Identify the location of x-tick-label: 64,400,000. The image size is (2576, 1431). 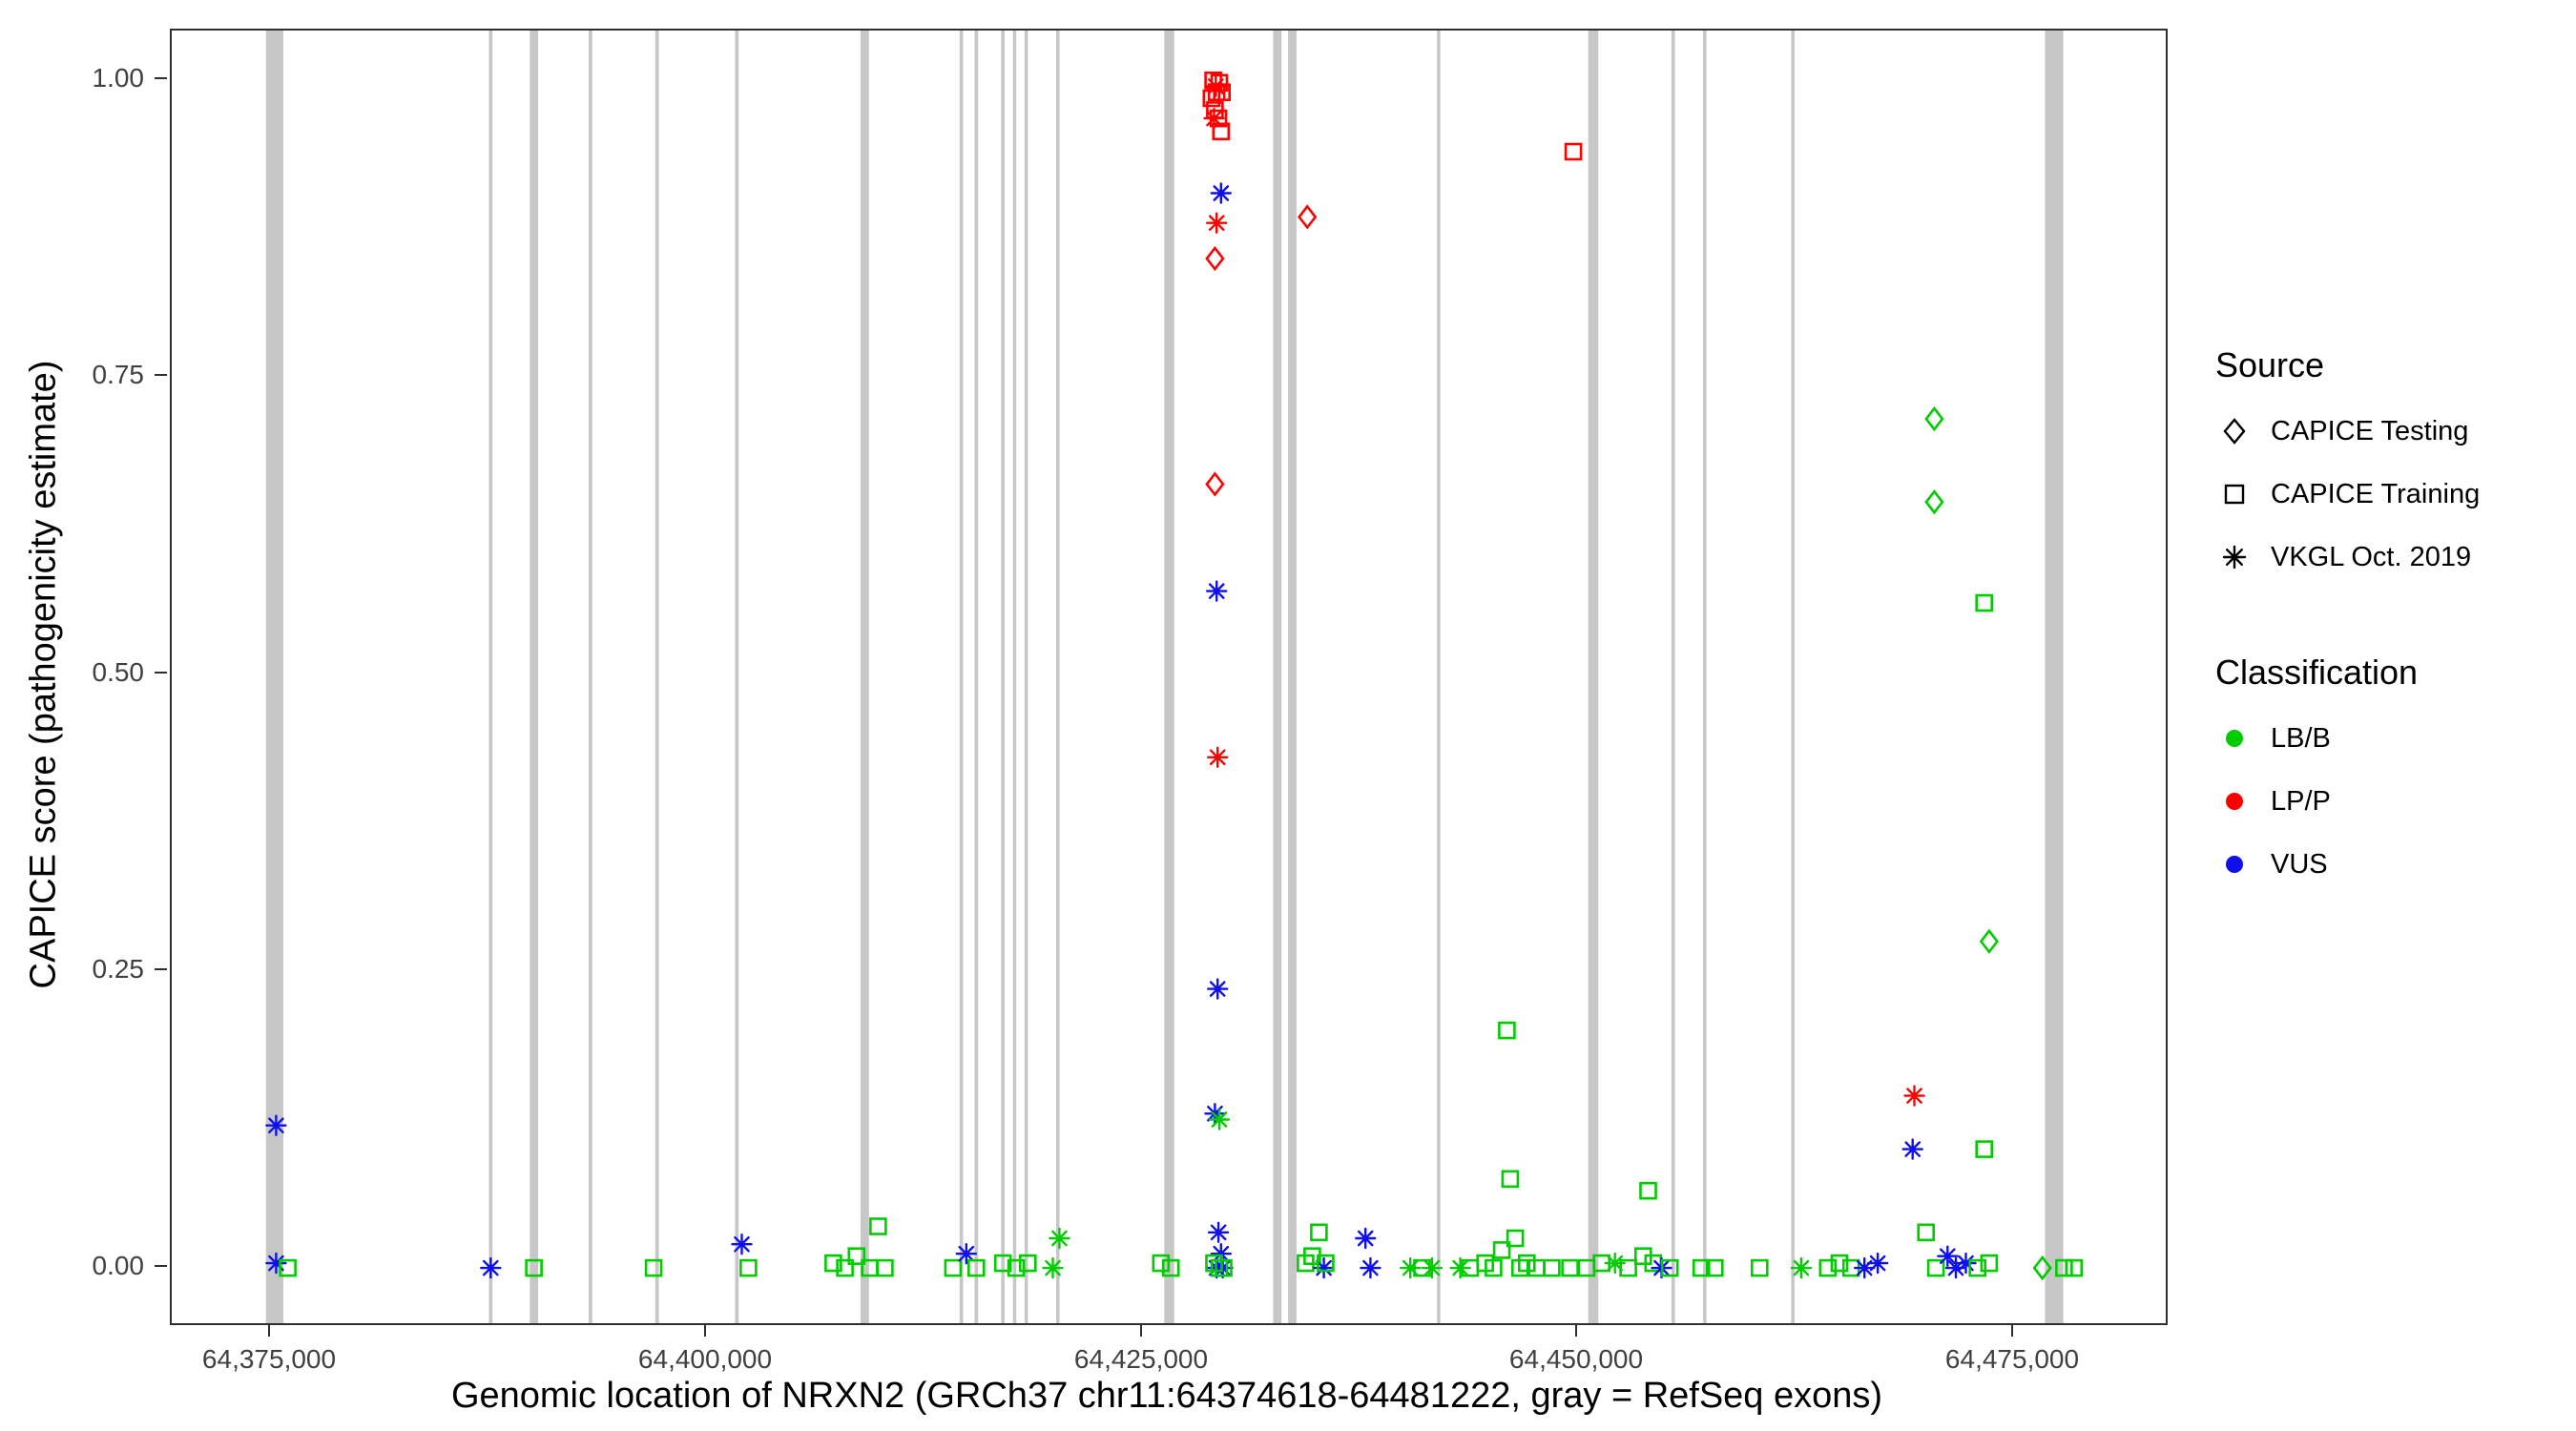
(705, 1359).